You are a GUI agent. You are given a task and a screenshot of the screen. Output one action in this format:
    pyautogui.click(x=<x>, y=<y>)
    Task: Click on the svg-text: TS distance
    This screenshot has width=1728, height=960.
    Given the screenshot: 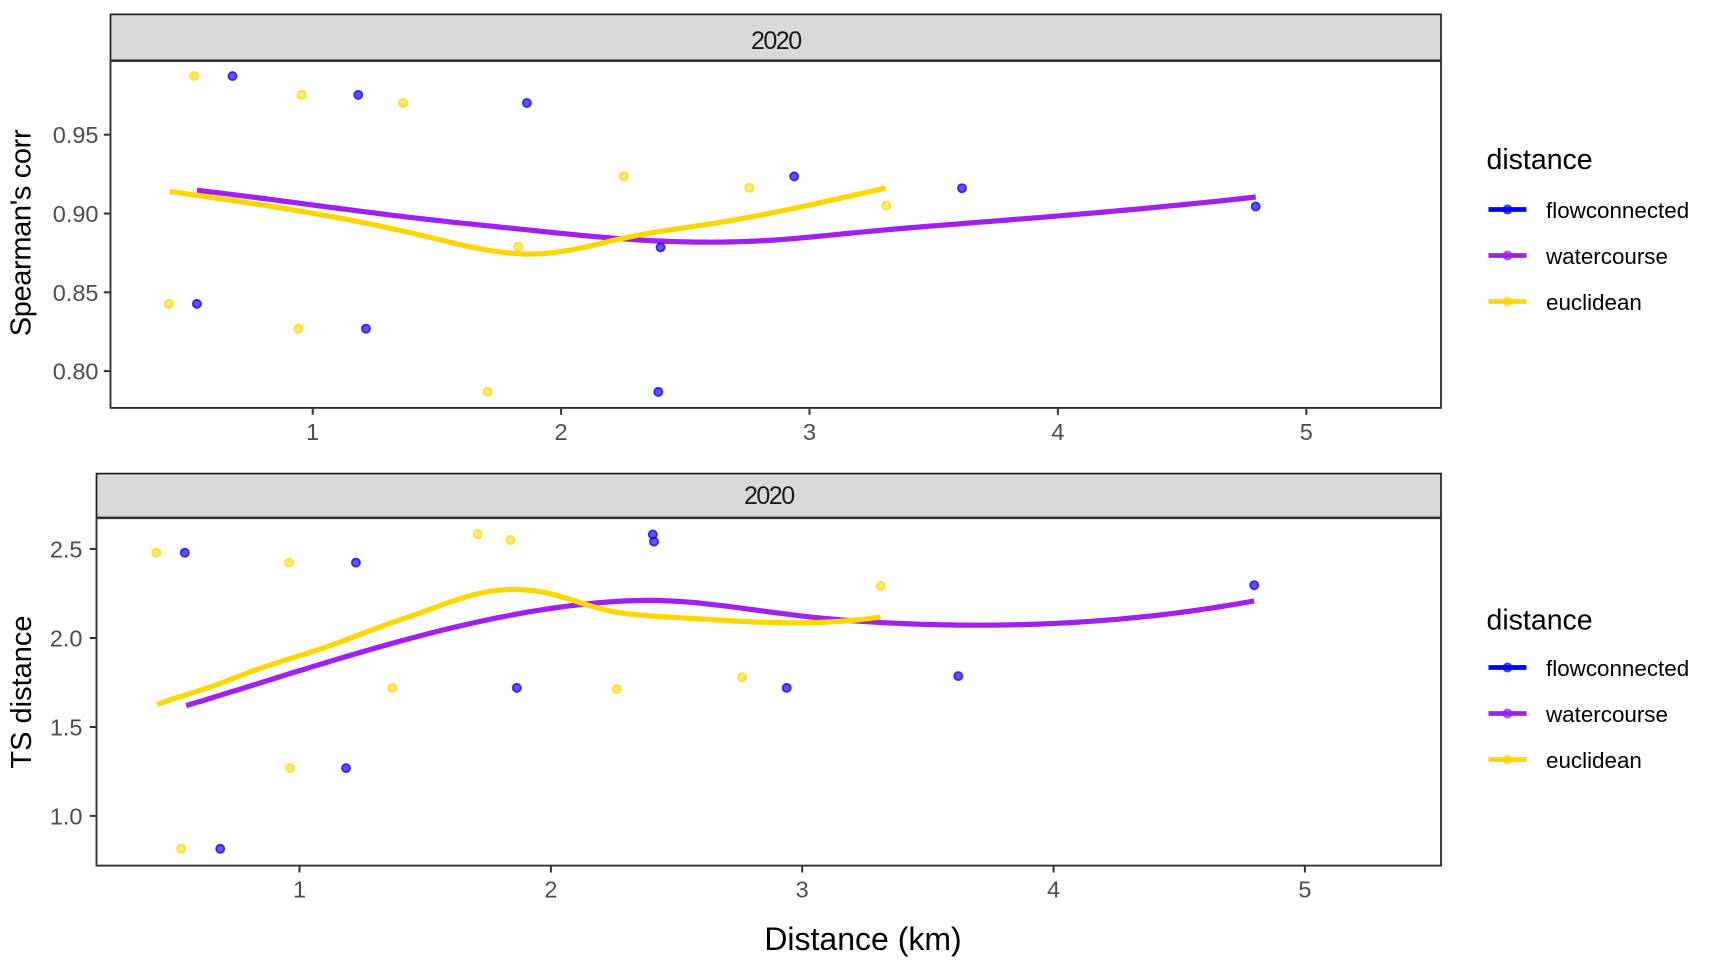 What is the action you would take?
    pyautogui.click(x=22, y=691)
    